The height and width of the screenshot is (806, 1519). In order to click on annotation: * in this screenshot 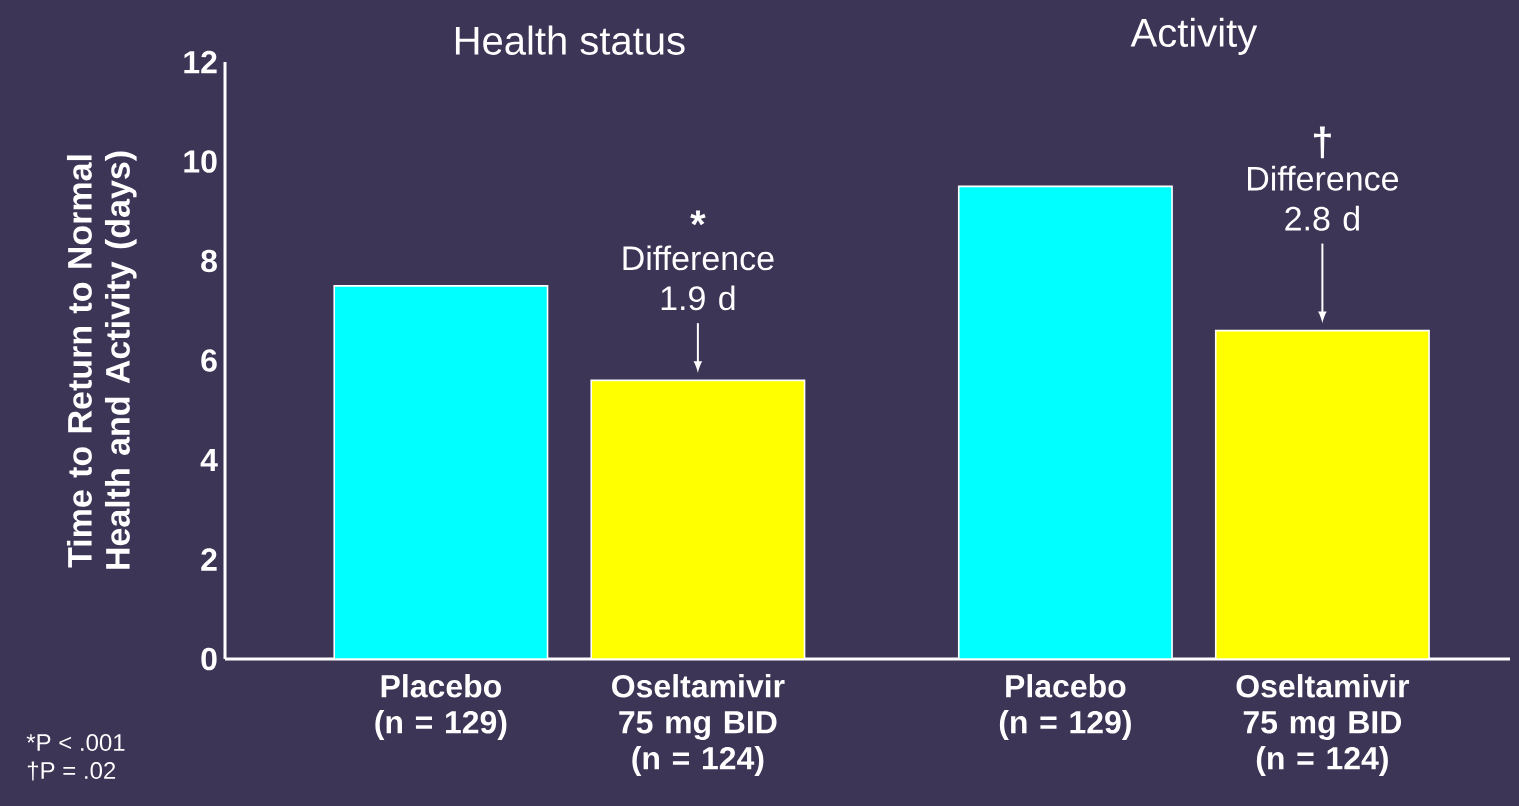, I will do `click(698, 218)`.